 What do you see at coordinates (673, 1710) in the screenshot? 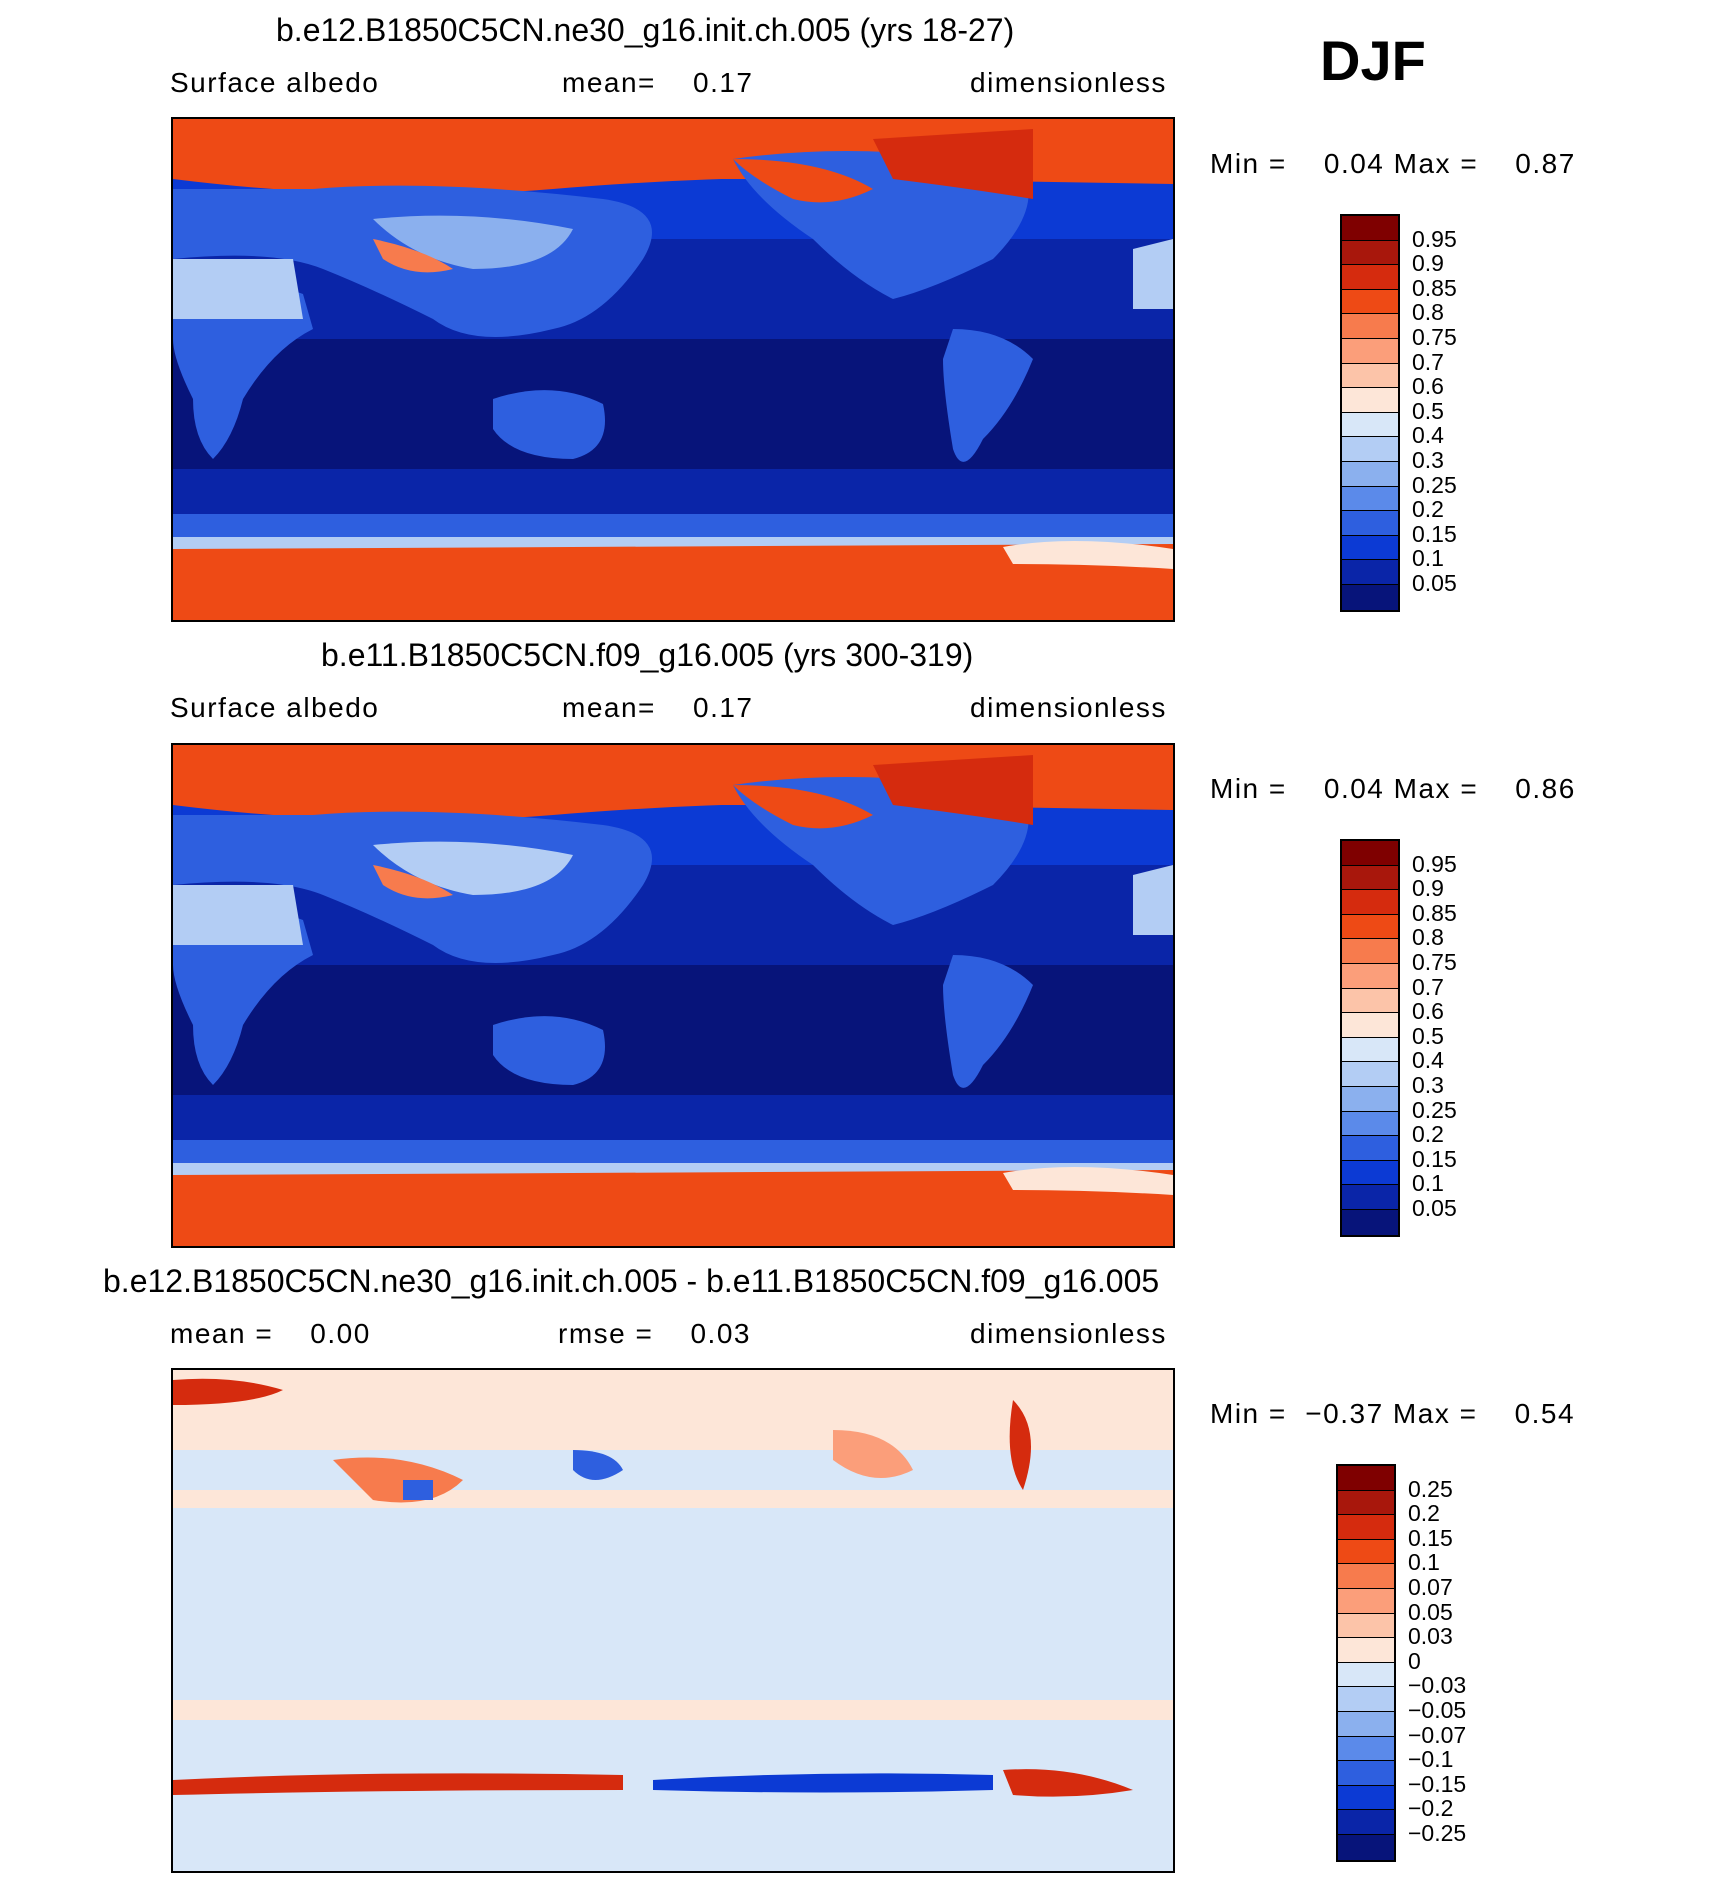
I see `south-band` at bounding box center [673, 1710].